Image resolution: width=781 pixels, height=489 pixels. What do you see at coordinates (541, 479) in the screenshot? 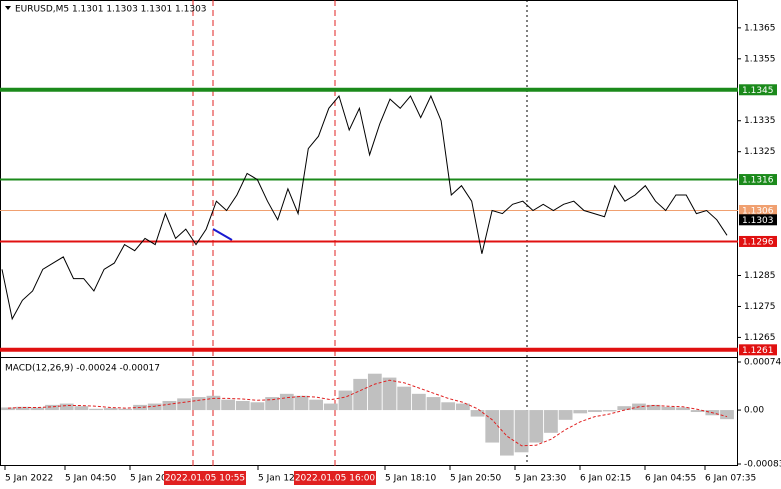
I see `x-tick-label: 5 Jan 23:30` at bounding box center [541, 479].